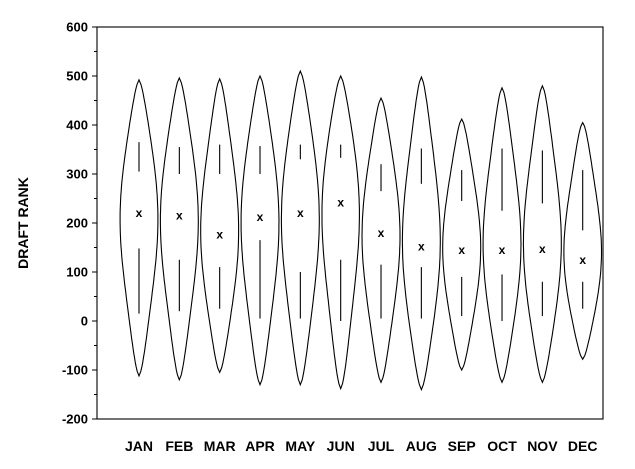 This screenshot has height=469, width=635. I want to click on y-tick-label-8: 600, so click(77, 27).